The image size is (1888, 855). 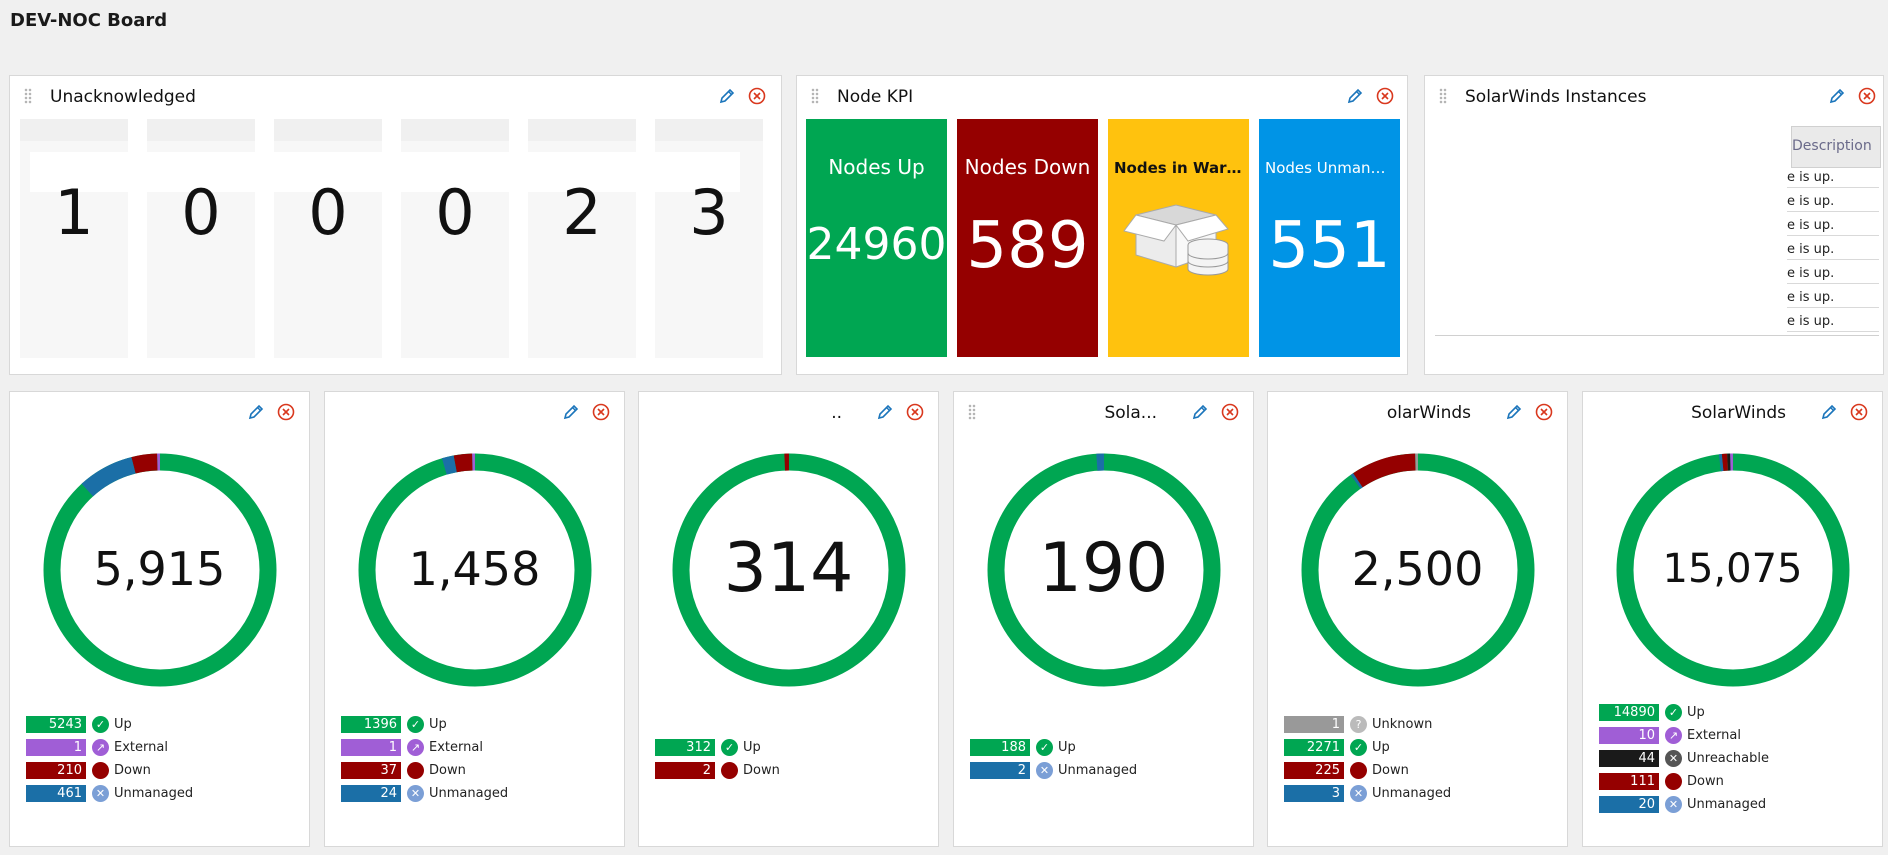 What do you see at coordinates (371, 793) in the screenshot?
I see `legend-count: 24` at bounding box center [371, 793].